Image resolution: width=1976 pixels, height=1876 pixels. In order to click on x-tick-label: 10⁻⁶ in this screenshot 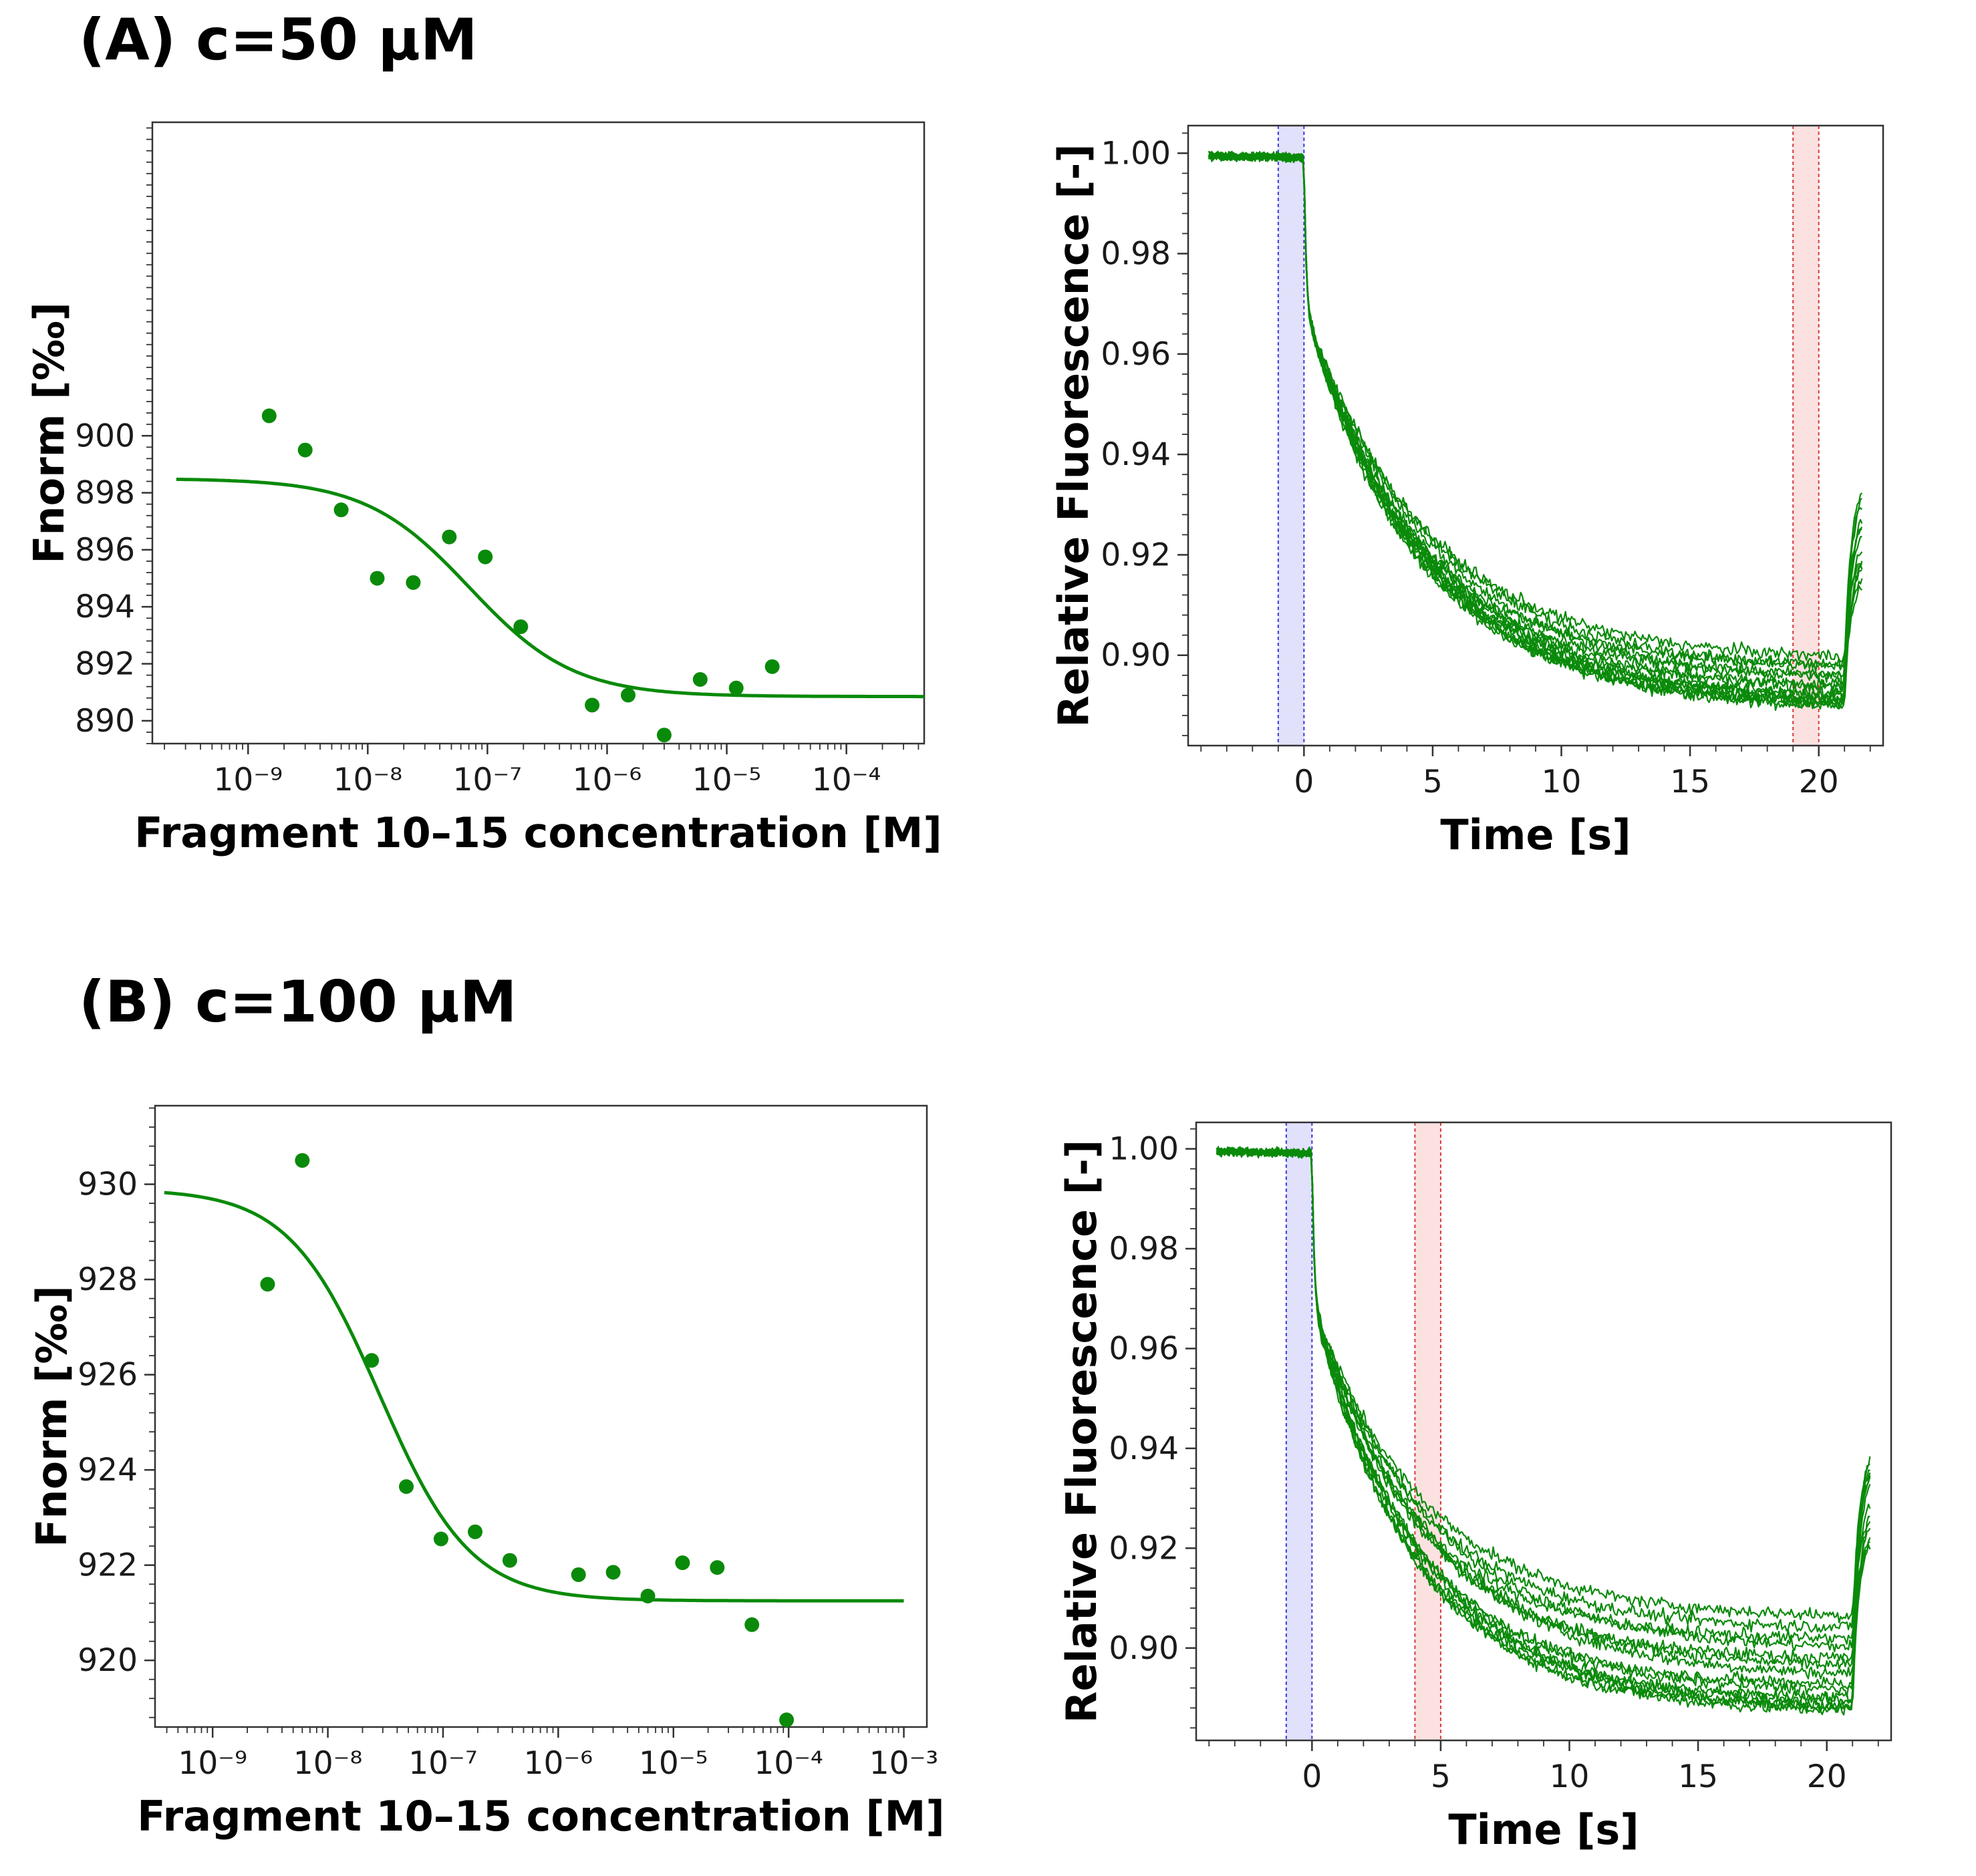, I will do `click(607, 780)`.